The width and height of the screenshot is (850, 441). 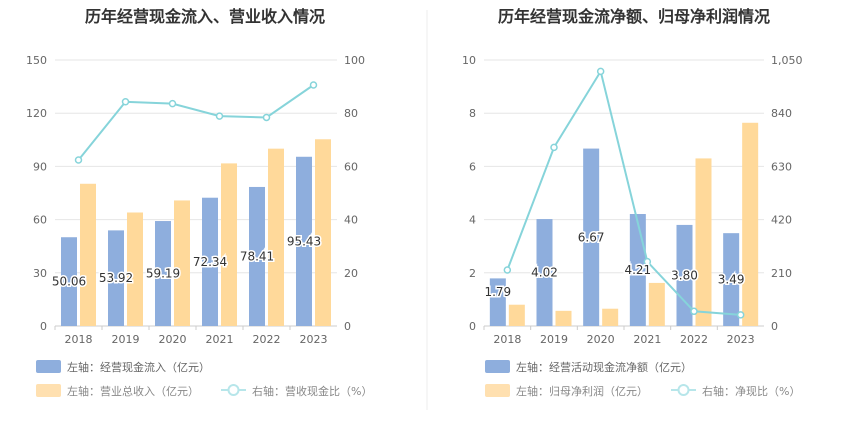 I want to click on x-tick-label: 2020, so click(x=173, y=339).